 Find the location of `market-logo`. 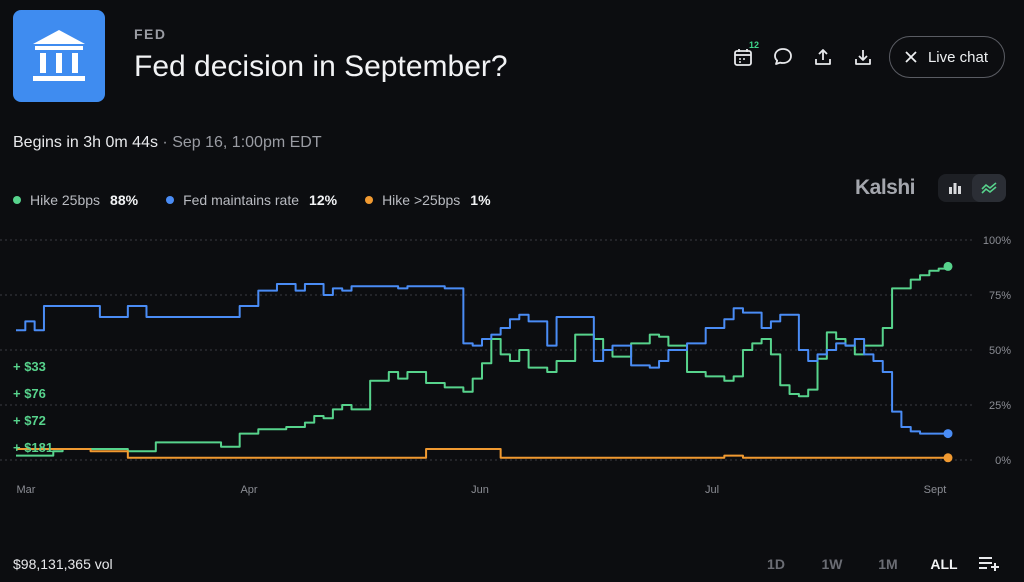

market-logo is located at coordinates (59, 56).